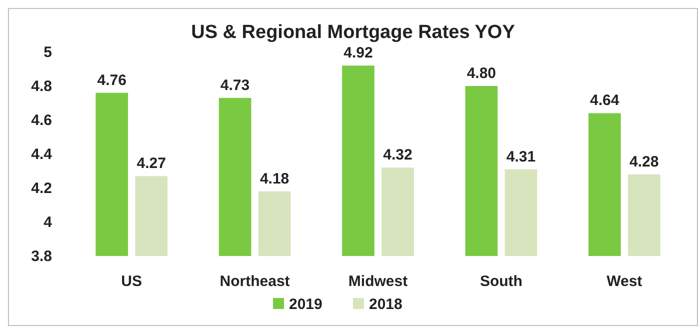  What do you see at coordinates (305, 304) in the screenshot?
I see `legend-label: 2019` at bounding box center [305, 304].